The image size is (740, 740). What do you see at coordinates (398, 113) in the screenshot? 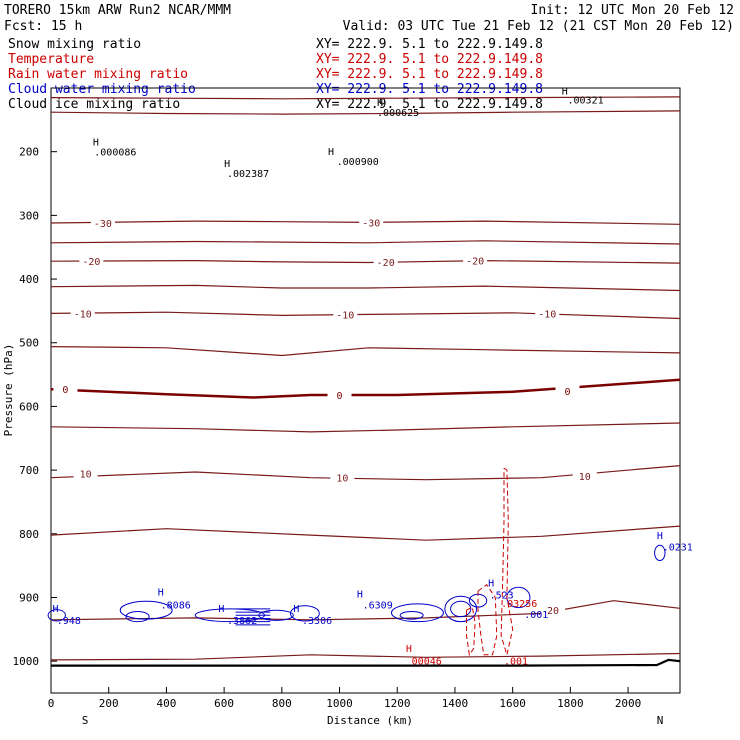
I see `maximum-value: .000625` at bounding box center [398, 113].